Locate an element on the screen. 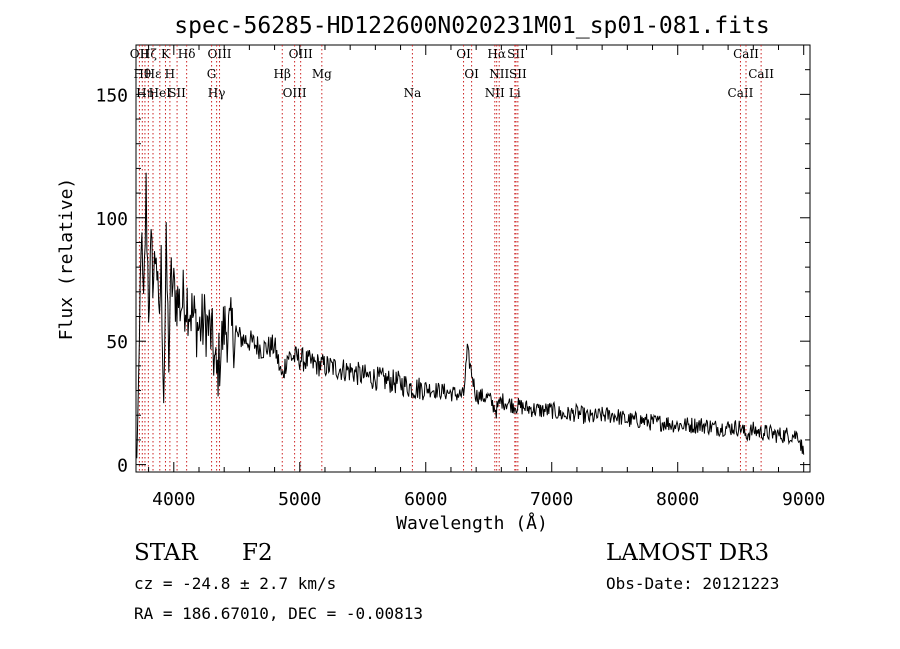 The width and height of the screenshot is (900, 649). y-tick-label: 50 is located at coordinates (117, 342).